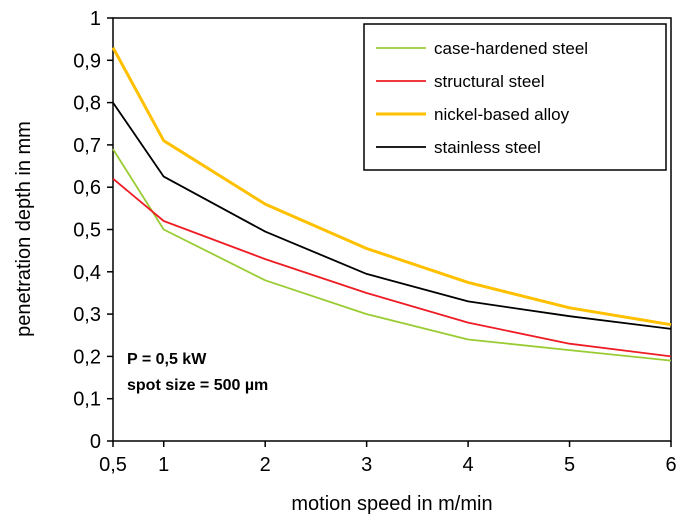  I want to click on legend-label: nickel-based alloy, so click(502, 114).